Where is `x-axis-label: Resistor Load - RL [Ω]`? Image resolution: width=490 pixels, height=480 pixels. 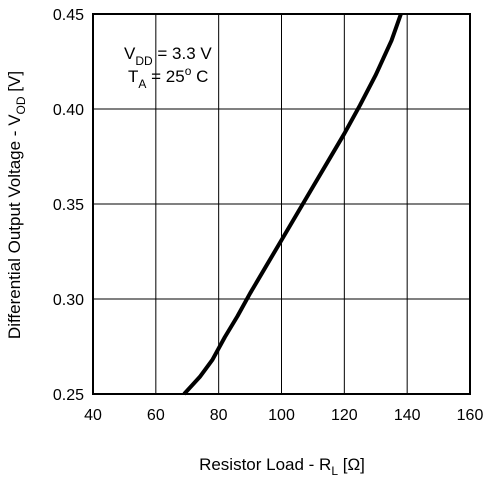
x-axis-label: Resistor Load - RL [Ω] is located at coordinates (282, 466).